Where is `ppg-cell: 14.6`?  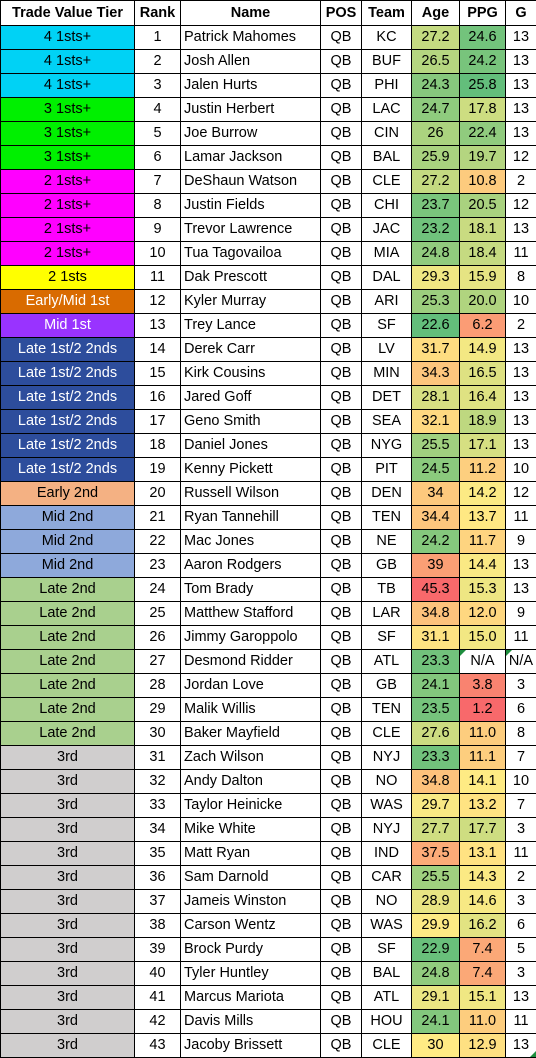 ppg-cell: 14.6 is located at coordinates (483, 902).